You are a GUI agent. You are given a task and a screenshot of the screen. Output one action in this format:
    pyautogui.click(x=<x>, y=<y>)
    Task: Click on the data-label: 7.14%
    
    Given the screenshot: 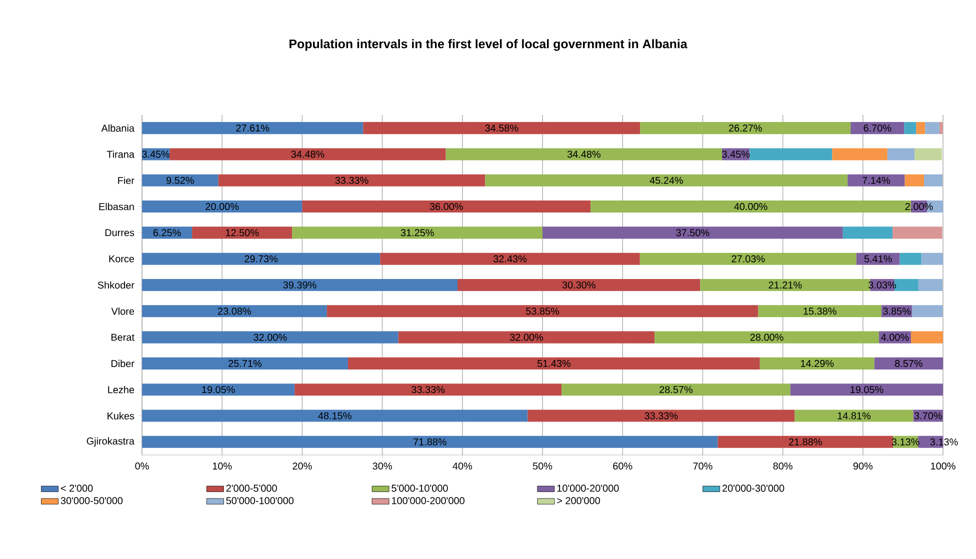 What is the action you would take?
    pyautogui.click(x=876, y=180)
    